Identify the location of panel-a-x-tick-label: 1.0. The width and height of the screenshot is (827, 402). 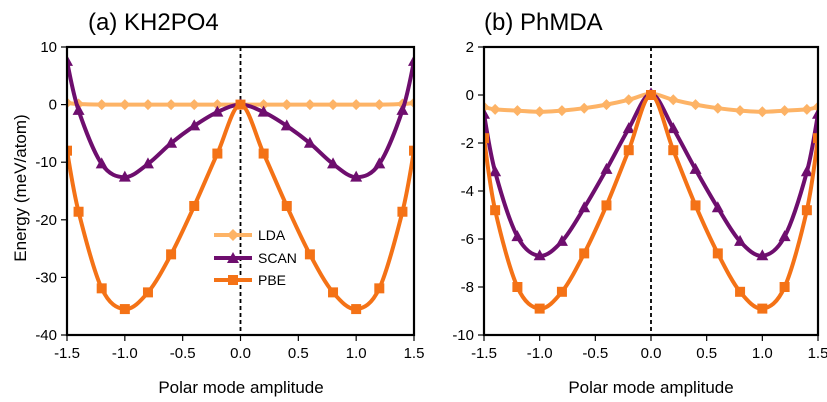
(356, 353).